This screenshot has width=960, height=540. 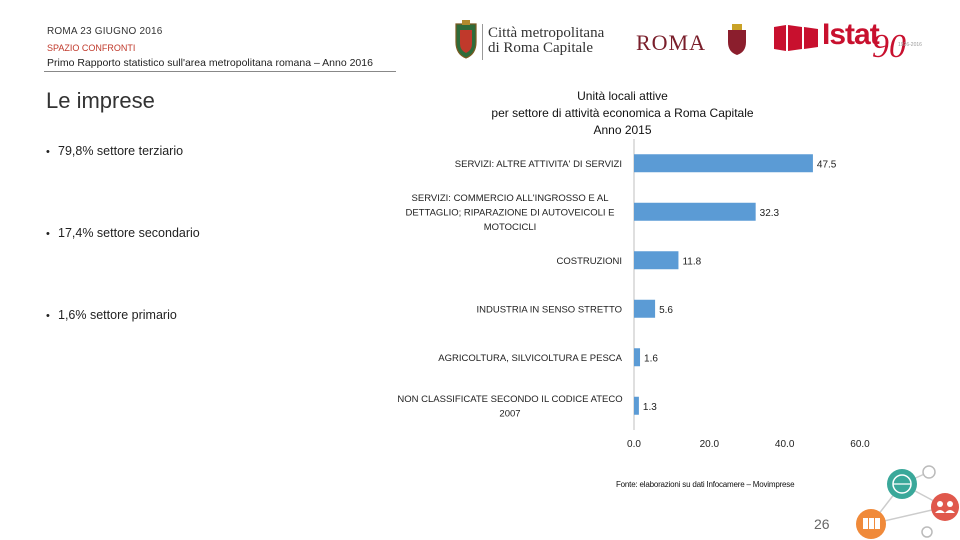 I want to click on x-tick-label-2: 40.0, so click(x=785, y=444).